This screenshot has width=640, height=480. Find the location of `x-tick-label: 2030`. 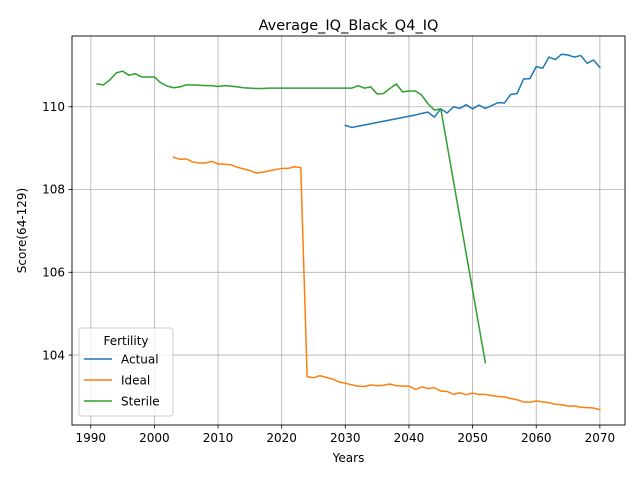

x-tick-label: 2030 is located at coordinates (345, 438).